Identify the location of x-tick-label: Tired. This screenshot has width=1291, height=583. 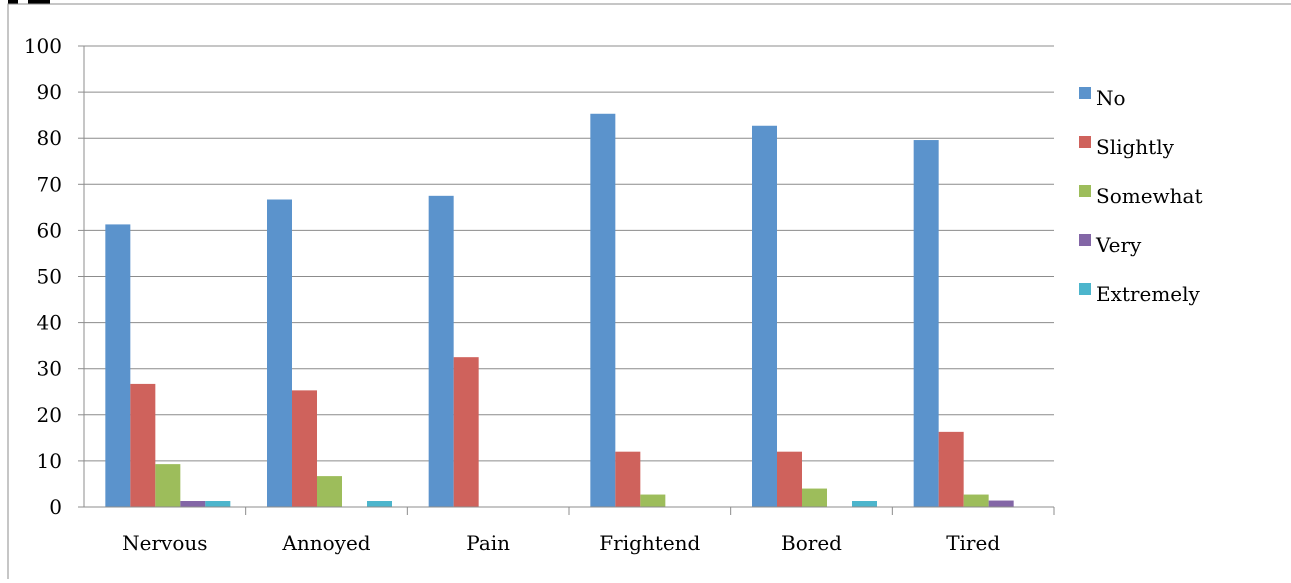
(973, 543).